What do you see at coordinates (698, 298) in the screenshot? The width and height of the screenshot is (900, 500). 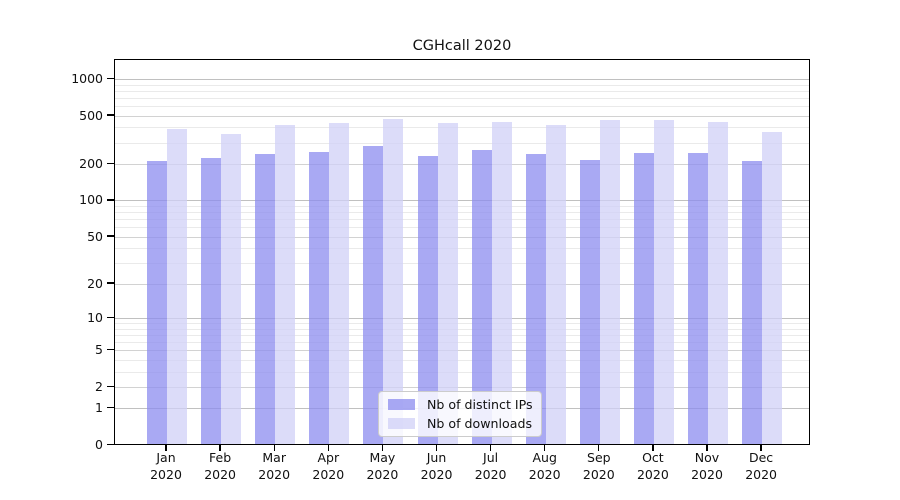 I see `bar-nb-of-distinct-ips-nov` at bounding box center [698, 298].